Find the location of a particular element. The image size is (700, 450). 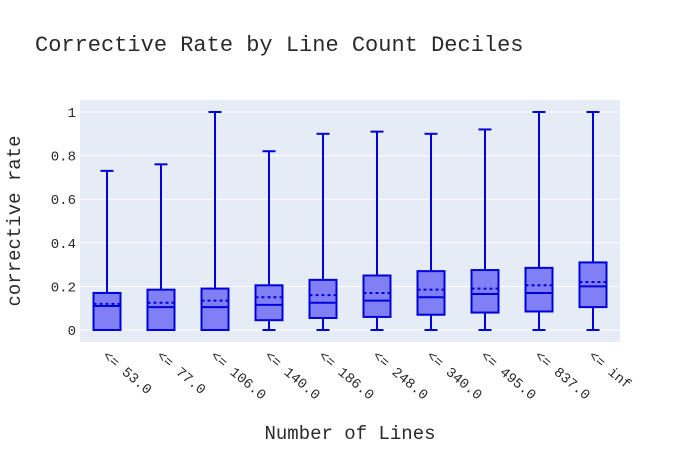

y-tick-labels: 0 0.2 0.4 0.6 0.8 1 is located at coordinates (63, 223).